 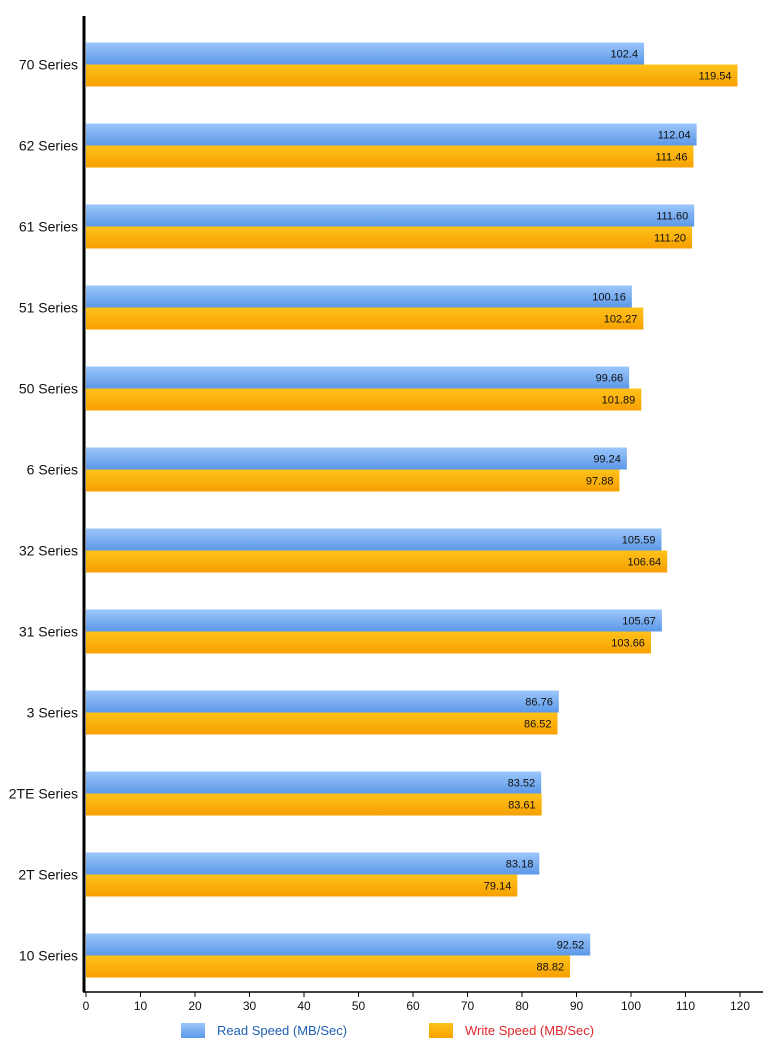 I want to click on legend-write-label: Write Speed (MB/Sec), so click(x=530, y=1030).